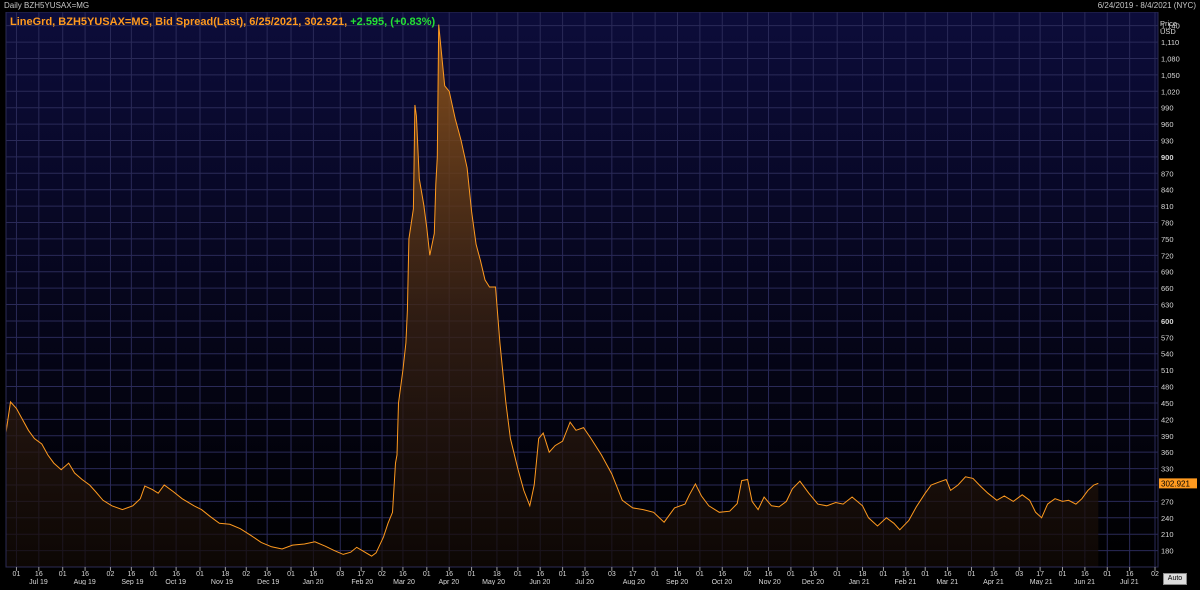  I want to click on date-range: 6/24/2019 - 8/4/2021 (NYC), so click(1146, 5).